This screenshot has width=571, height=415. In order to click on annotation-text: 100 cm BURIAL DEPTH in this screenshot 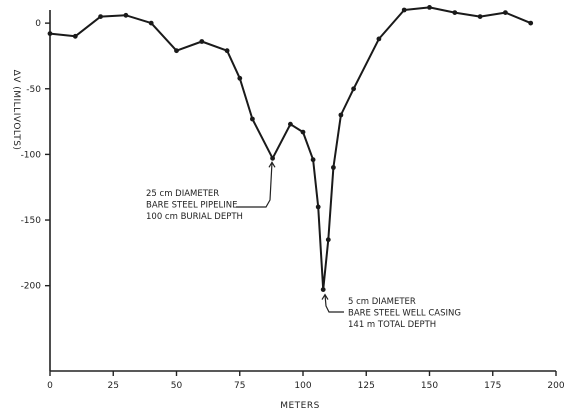, I will do `click(194, 217)`.